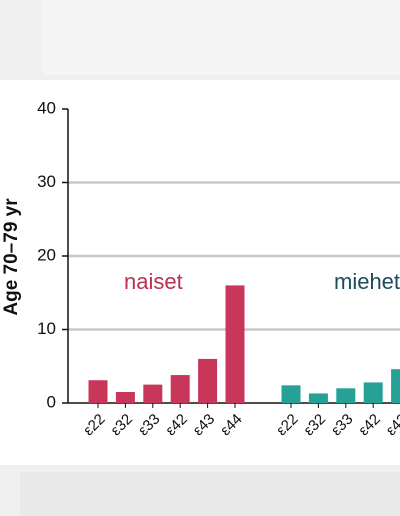  What do you see at coordinates (46, 107) in the screenshot?
I see `y-tick-label: 40` at bounding box center [46, 107].